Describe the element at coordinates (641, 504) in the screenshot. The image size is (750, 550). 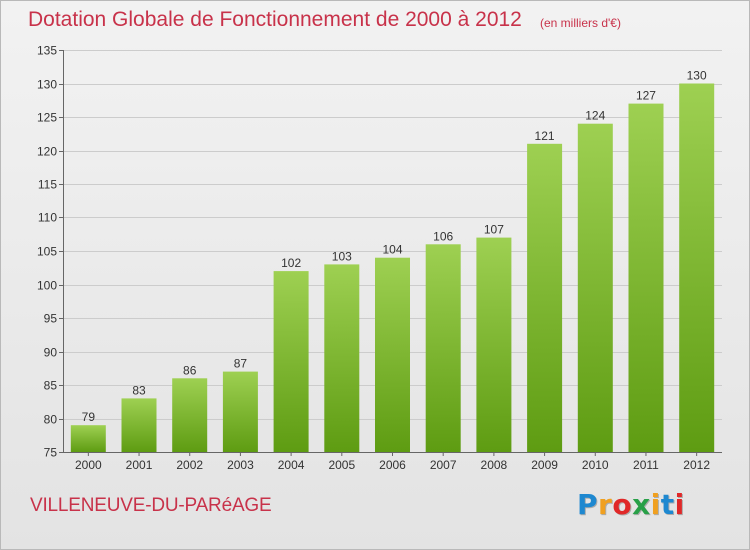
I see `logo-letter: x` at that location.